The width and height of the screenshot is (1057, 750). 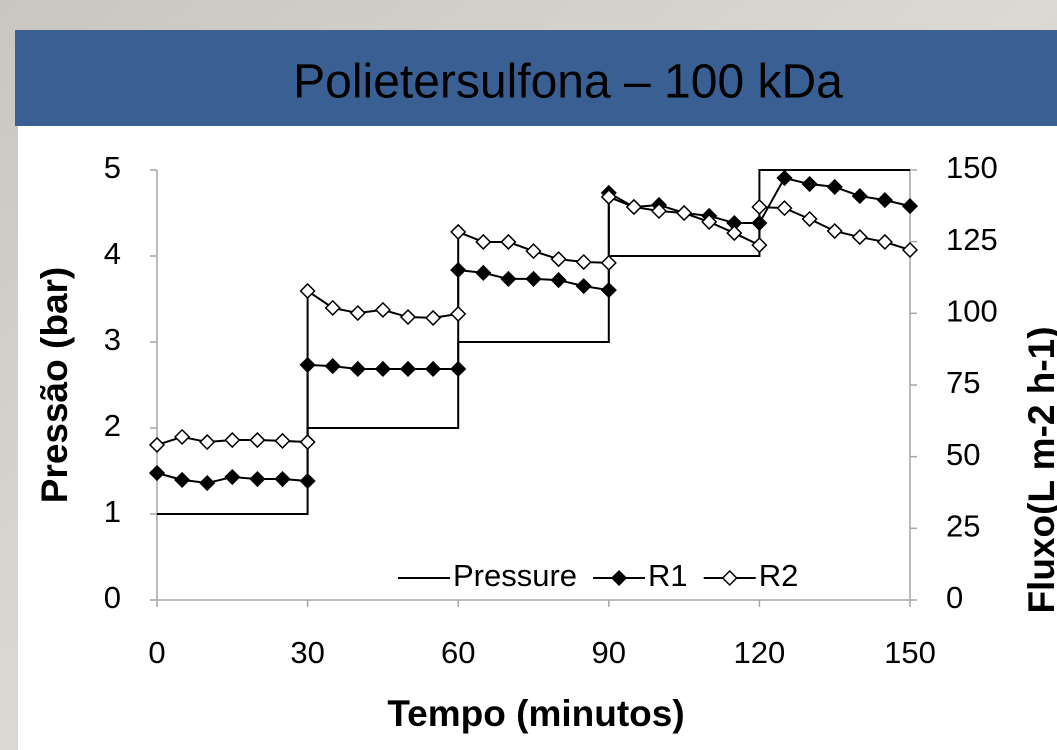 What do you see at coordinates (668, 575) in the screenshot?
I see `legend-label: R1` at bounding box center [668, 575].